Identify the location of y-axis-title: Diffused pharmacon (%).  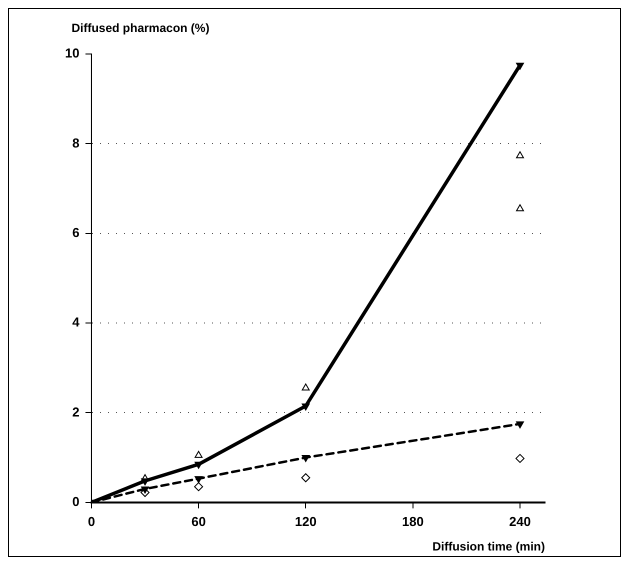
(140, 28).